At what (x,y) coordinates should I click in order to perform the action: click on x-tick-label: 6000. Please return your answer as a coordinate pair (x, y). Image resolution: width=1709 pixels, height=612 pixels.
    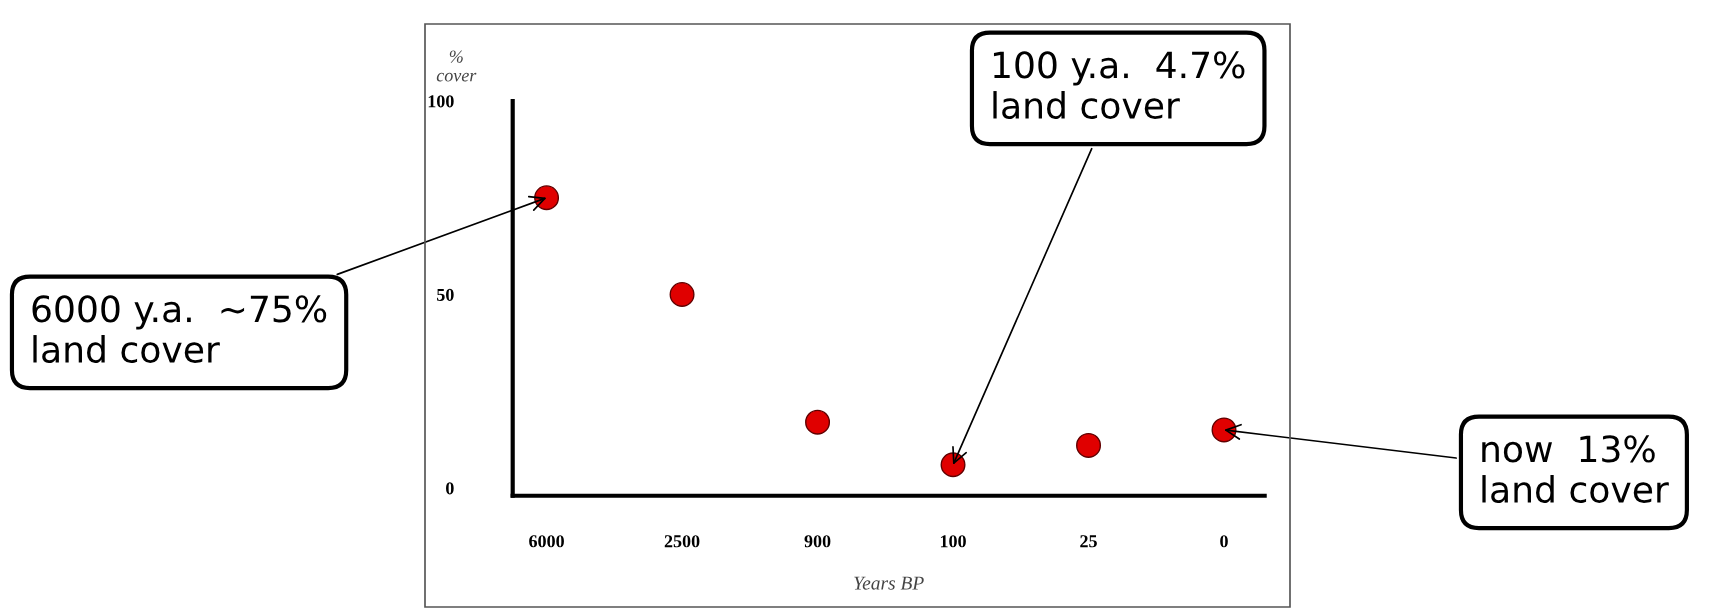
    Looking at the image, I should click on (546, 541).